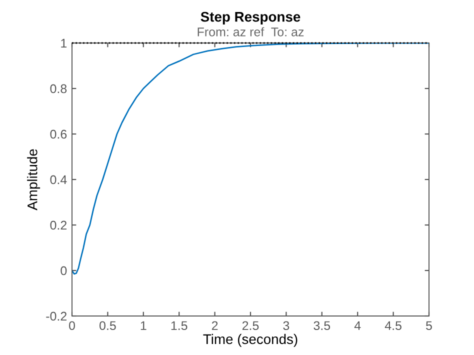  I want to click on y-tick-label: 0.6, so click(58, 134).